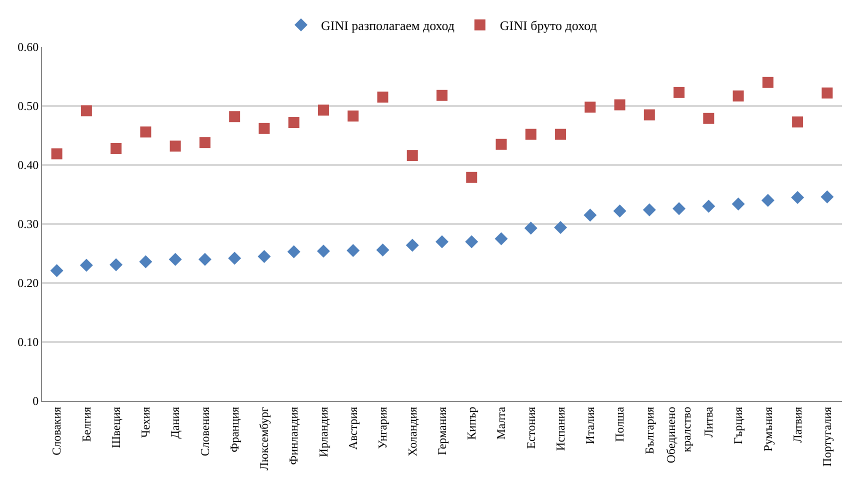  I want to click on x-tick-label: Румъния, so click(767, 429).